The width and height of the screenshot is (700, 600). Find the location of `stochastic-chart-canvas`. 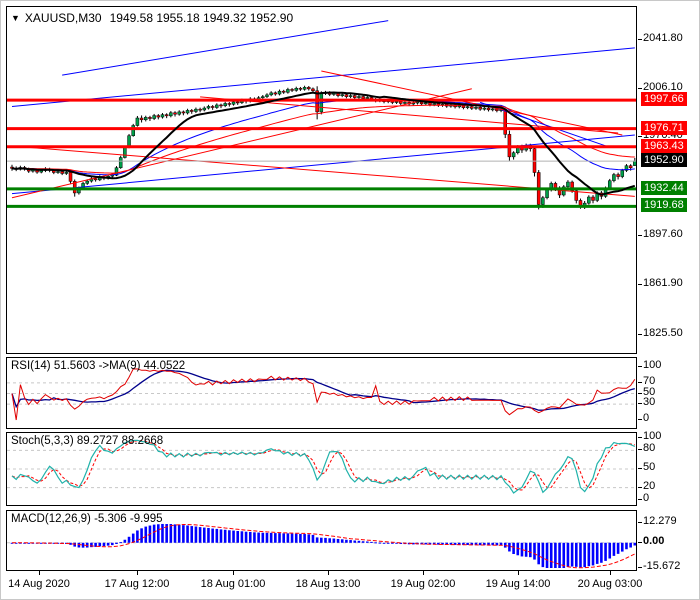

stochastic-chart-canvas is located at coordinates (321, 469).